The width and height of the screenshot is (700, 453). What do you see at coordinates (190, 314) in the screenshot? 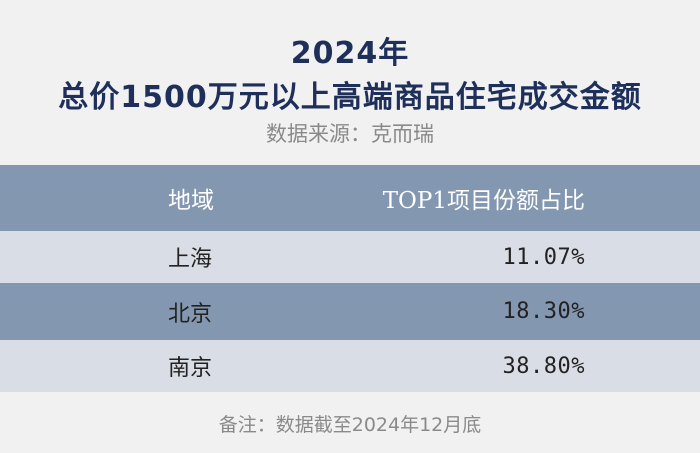
I see `region-cell: 北京` at bounding box center [190, 314].